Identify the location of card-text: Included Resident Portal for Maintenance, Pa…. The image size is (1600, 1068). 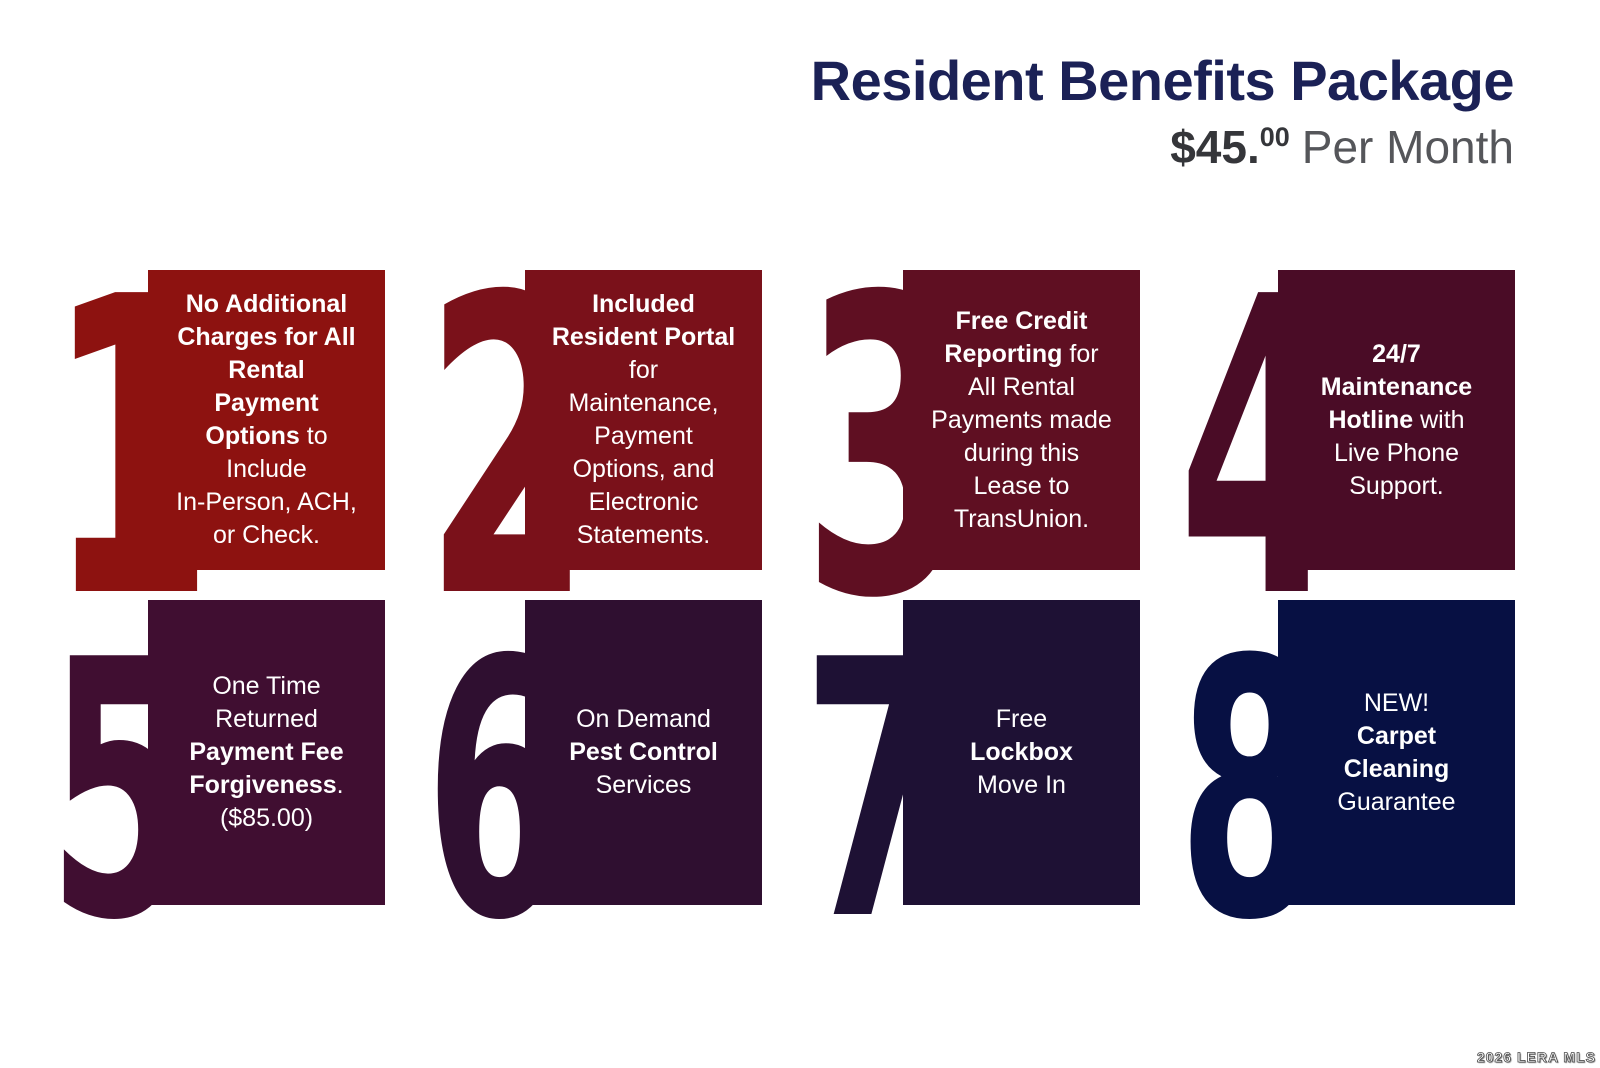
(643, 420).